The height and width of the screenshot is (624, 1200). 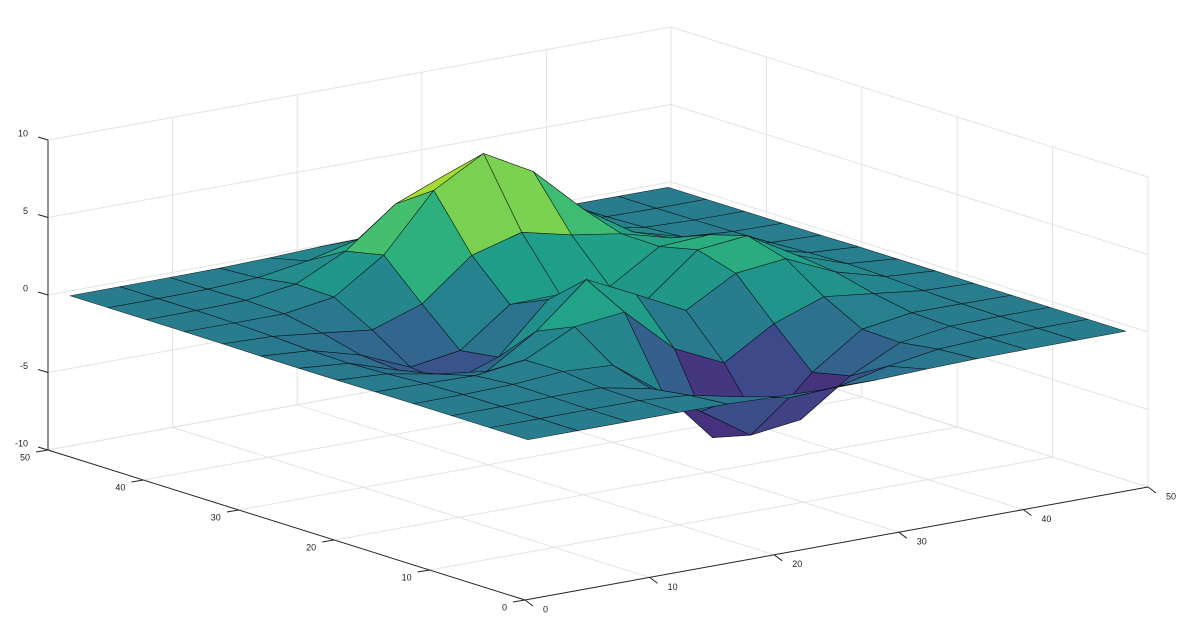 I want to click on z-tick-label: -10, so click(x=21, y=443).